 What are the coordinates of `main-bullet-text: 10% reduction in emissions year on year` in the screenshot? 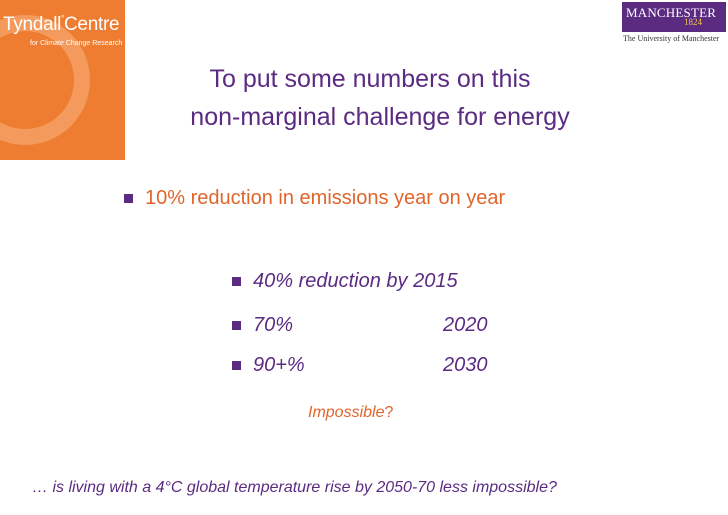 It's located at (325, 198).